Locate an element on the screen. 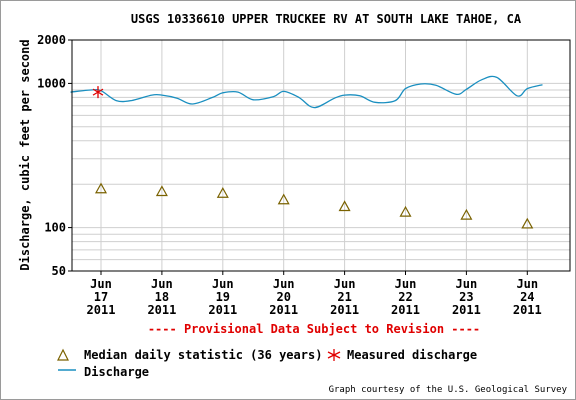 The height and width of the screenshot is (400, 576). x-tick-label: 17 is located at coordinates (101, 297).